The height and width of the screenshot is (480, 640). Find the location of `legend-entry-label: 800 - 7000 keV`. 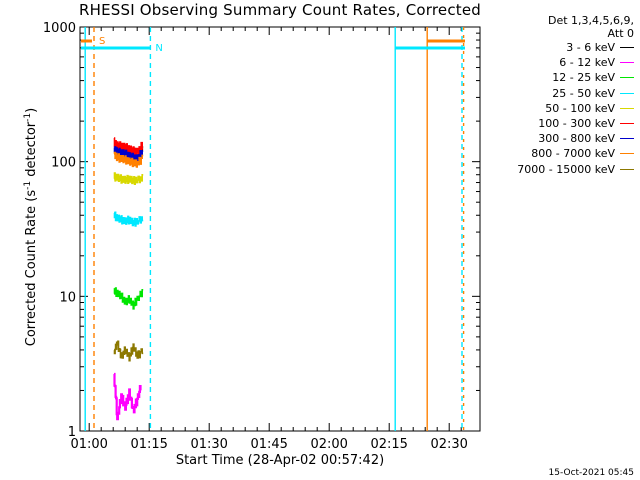

legend-entry-label: 800 - 7000 keV is located at coordinates (573, 154).